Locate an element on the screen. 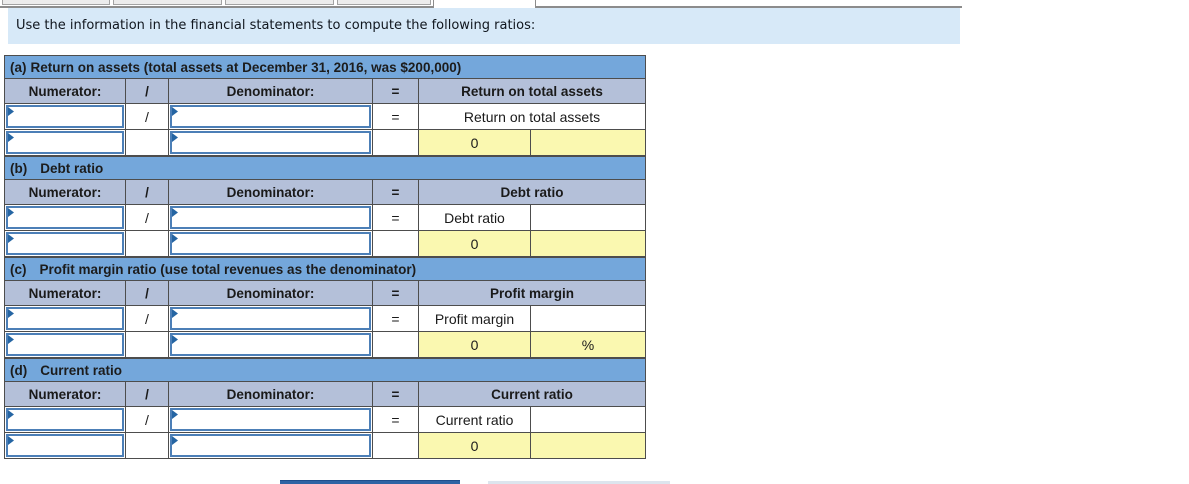 The width and height of the screenshot is (1189, 484). result-header: Profit margin is located at coordinates (532, 293).